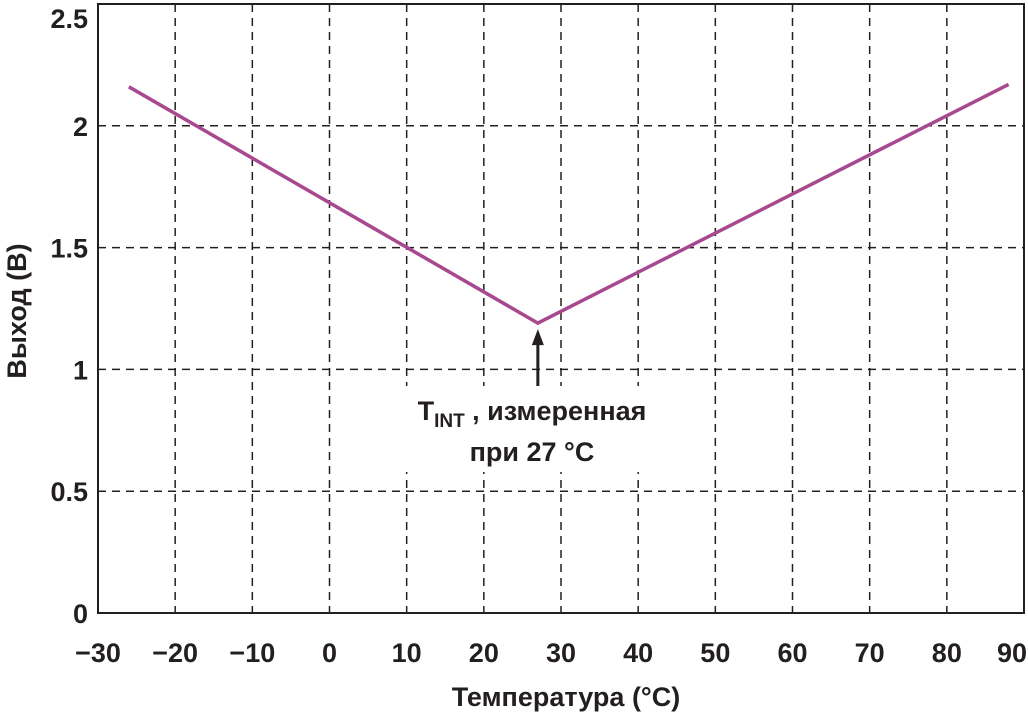  What do you see at coordinates (532, 452) in the screenshot?
I see `annotation-line-2: при 27 °C` at bounding box center [532, 452].